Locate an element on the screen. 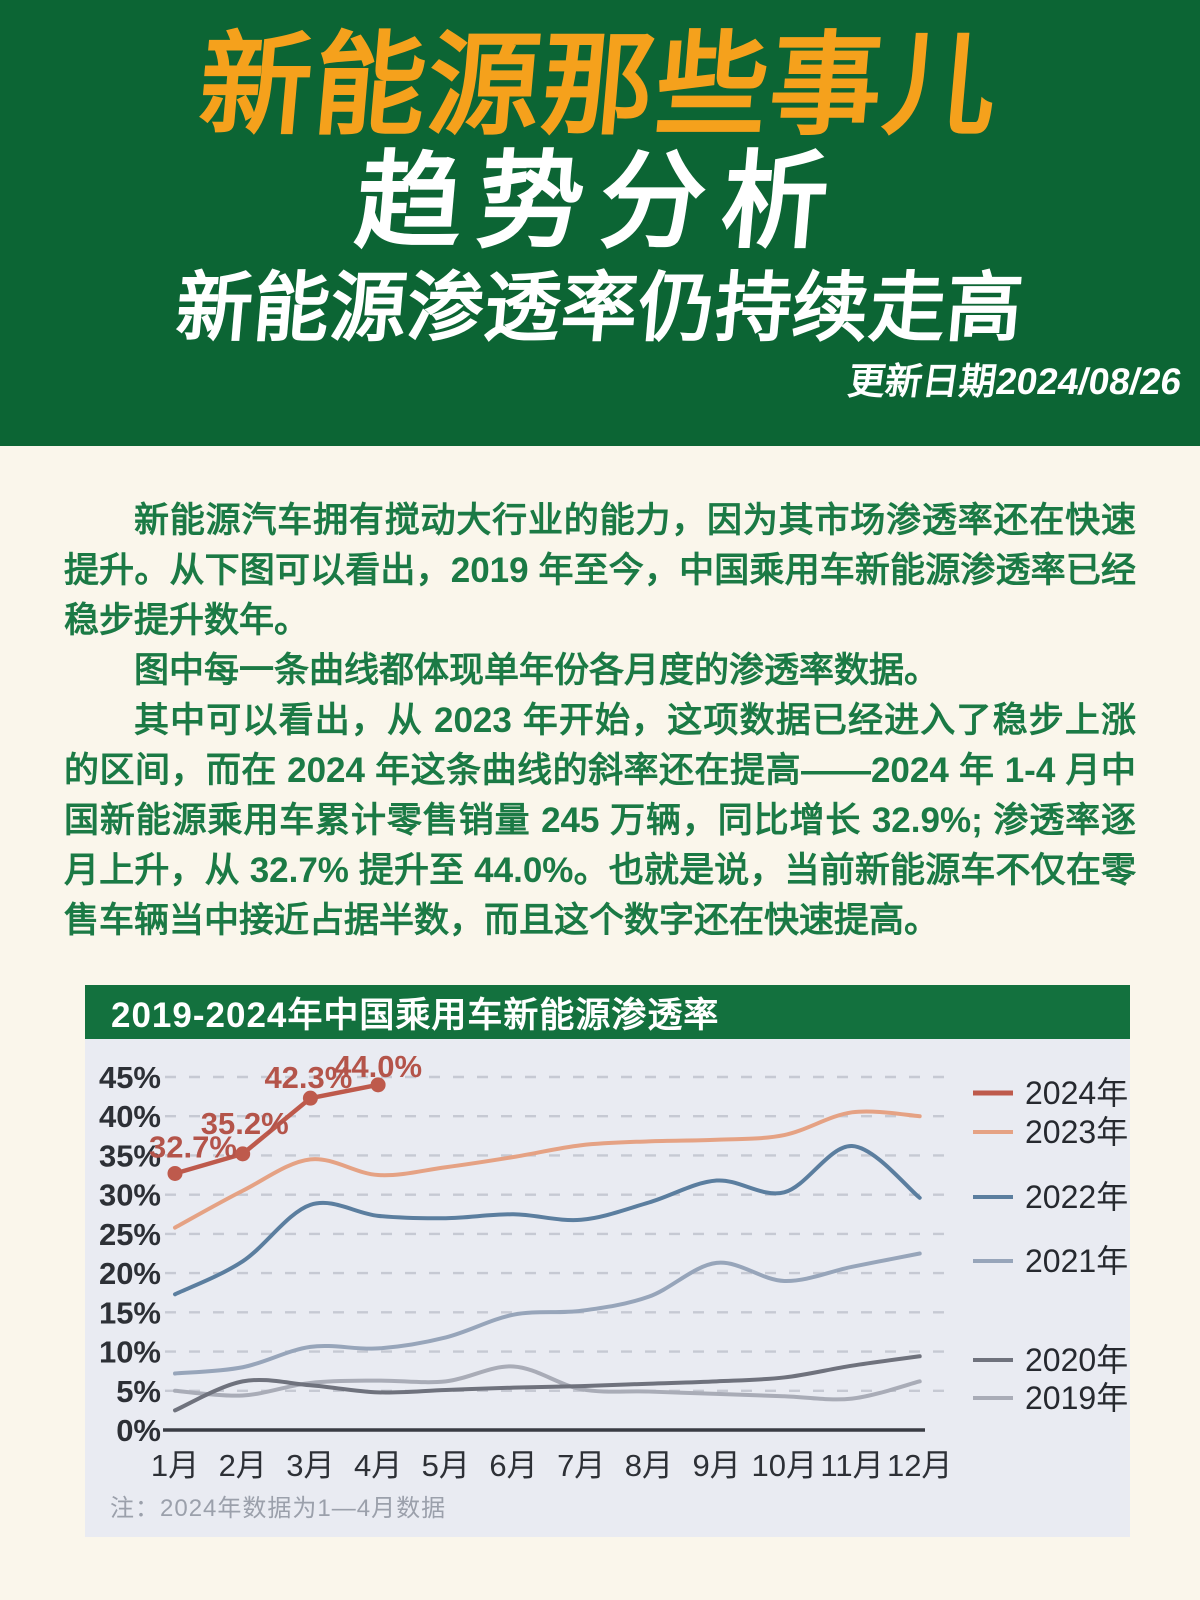 This screenshot has height=1600, width=1200. legend-label-2023年: 2023年 is located at coordinates (1076, 1132).